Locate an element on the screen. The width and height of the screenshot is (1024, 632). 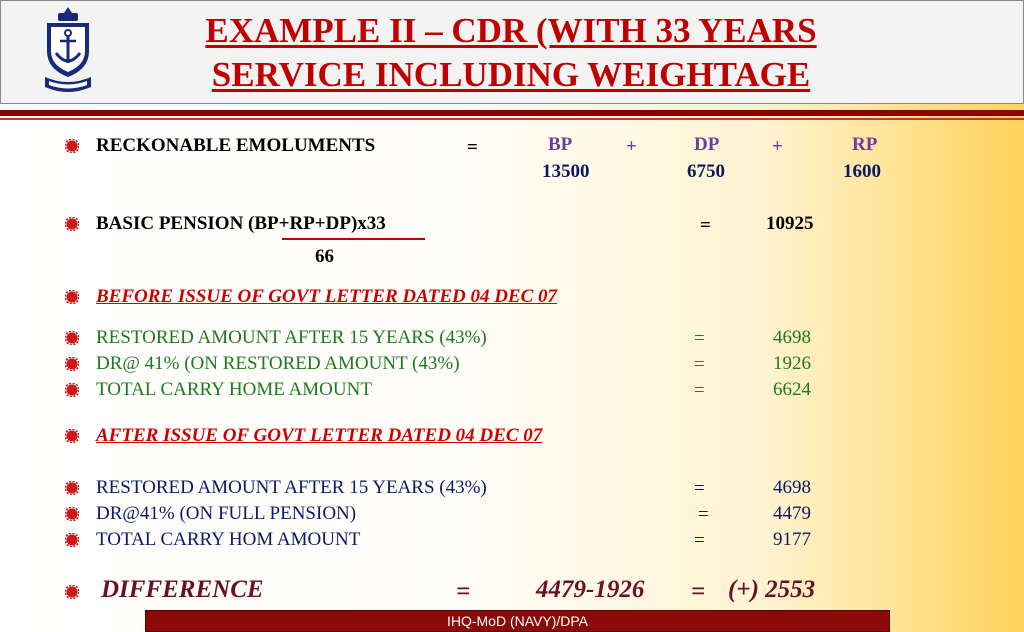
difference-expression: 4479-1926 is located at coordinates (590, 589).